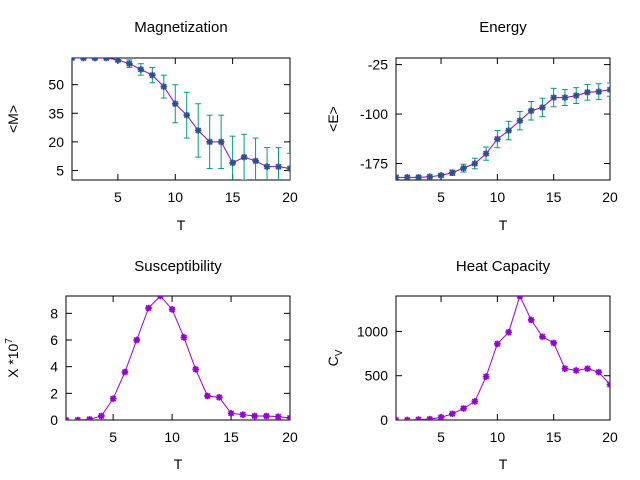 The width and height of the screenshot is (640, 480). What do you see at coordinates (335, 357) in the screenshot?
I see `y-axis-label: CV` at bounding box center [335, 357].